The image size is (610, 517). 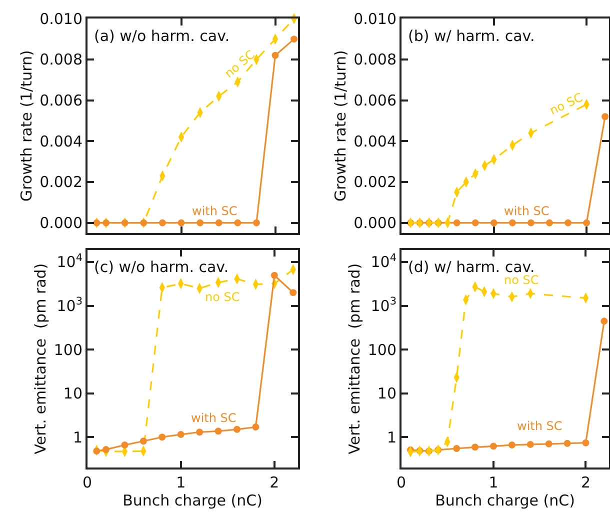 I want to click on annotation: (d) w/ harm. cav., so click(x=471, y=267).